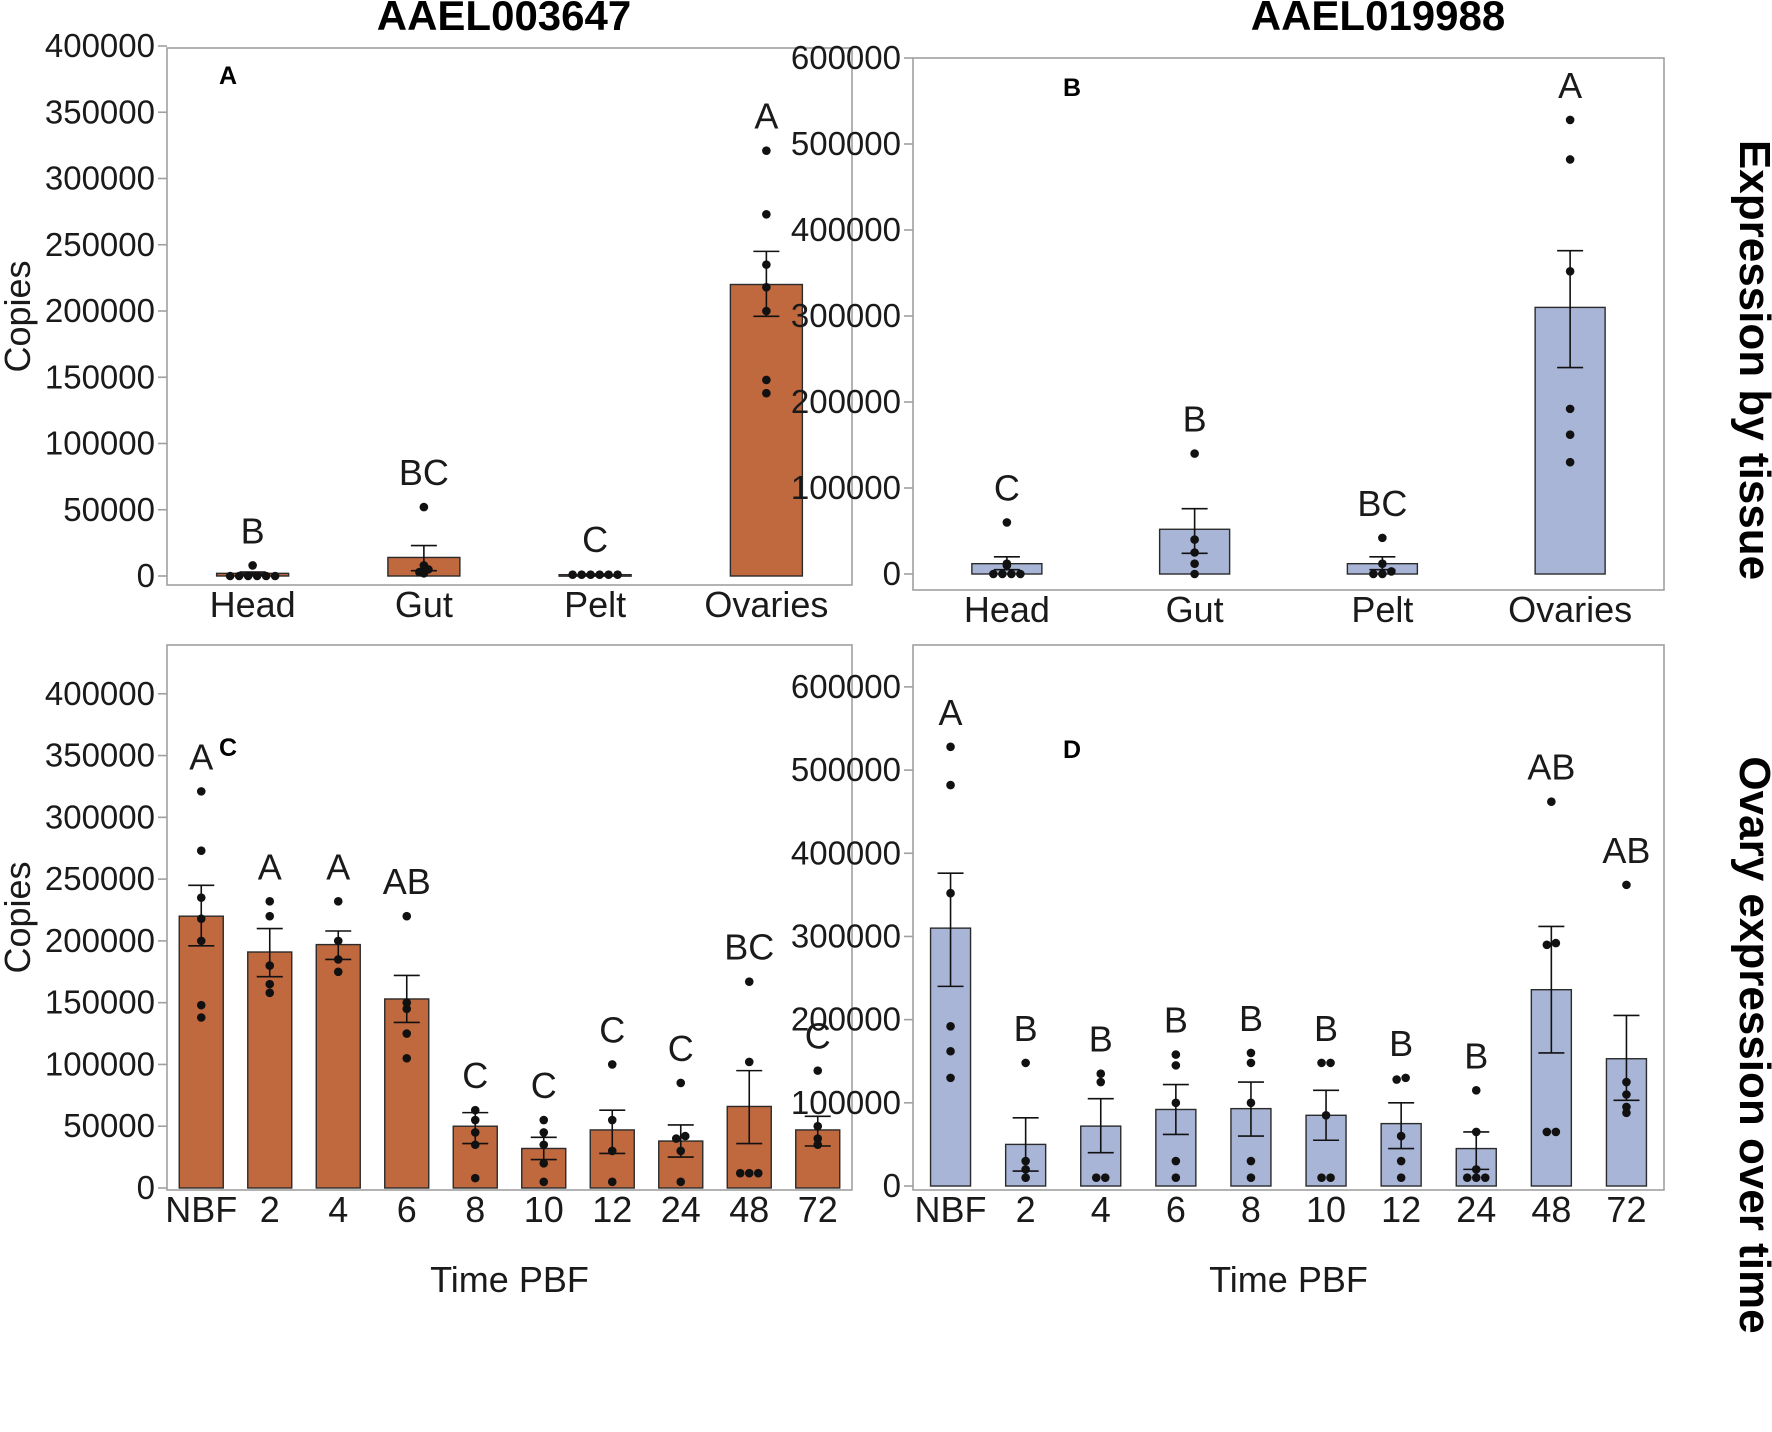  Describe the element at coordinates (681, 1209) in the screenshot. I see `x-tick-label: 24` at that location.